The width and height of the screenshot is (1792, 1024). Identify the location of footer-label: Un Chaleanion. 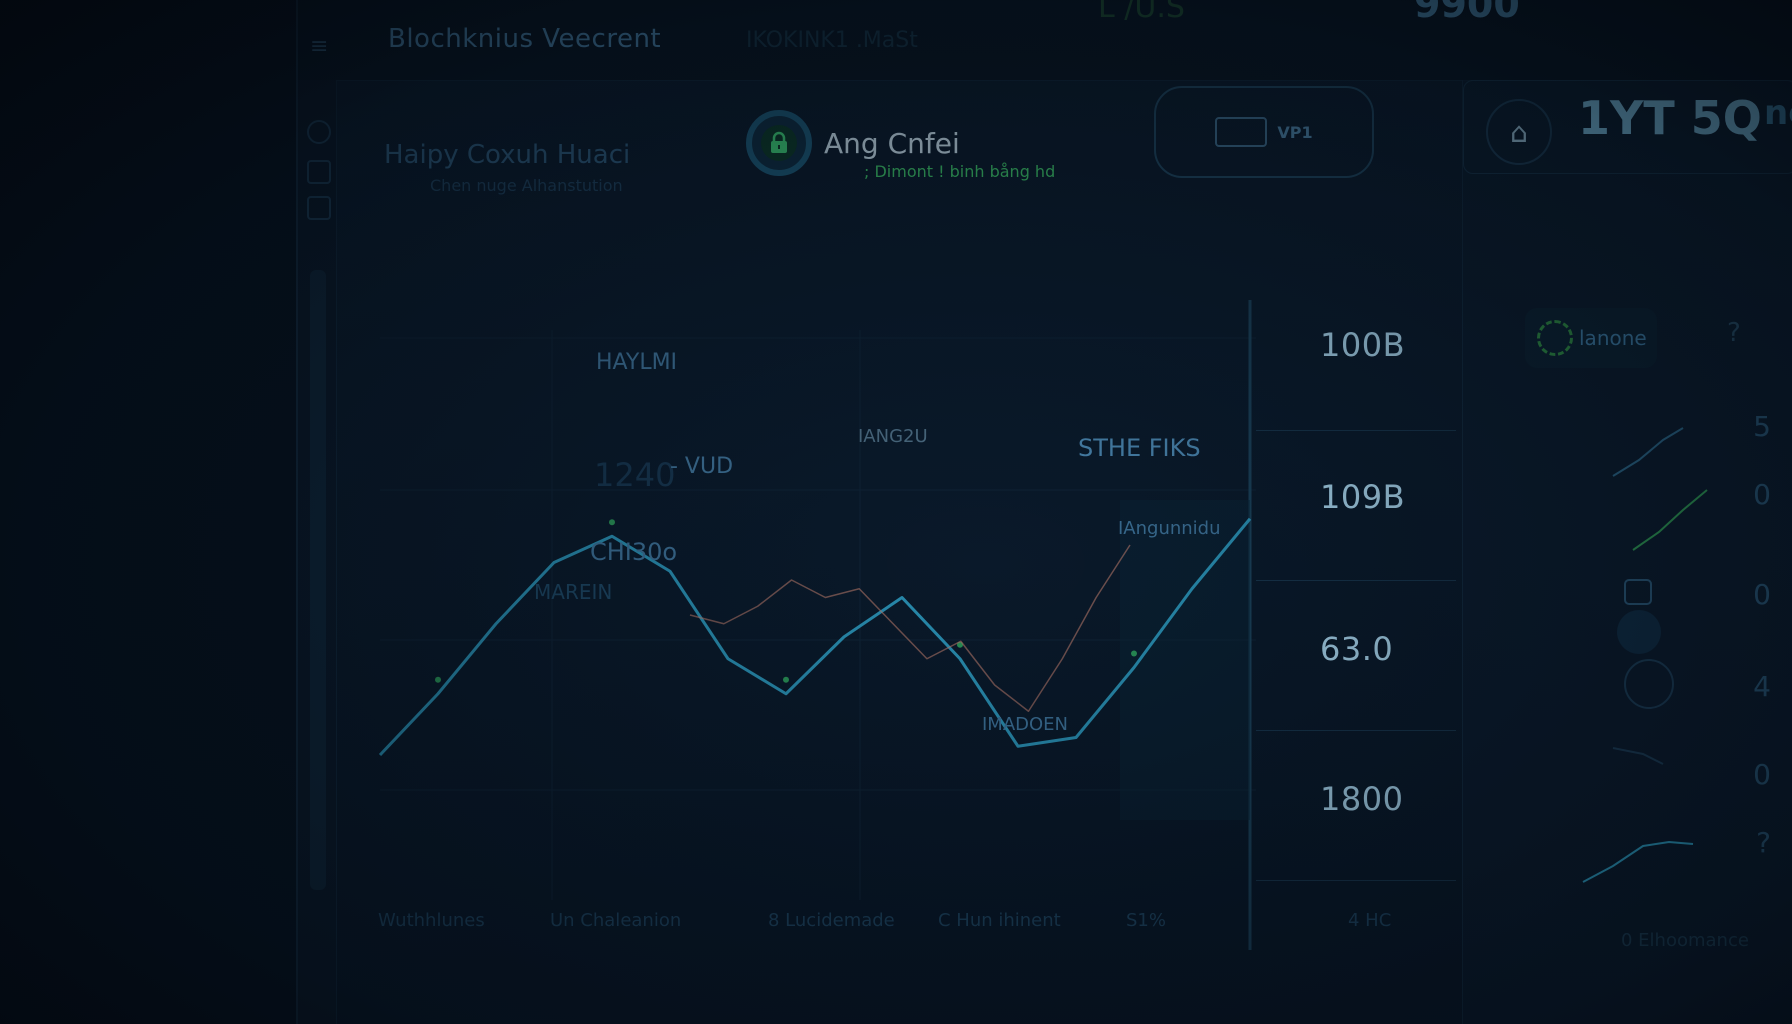
(616, 920).